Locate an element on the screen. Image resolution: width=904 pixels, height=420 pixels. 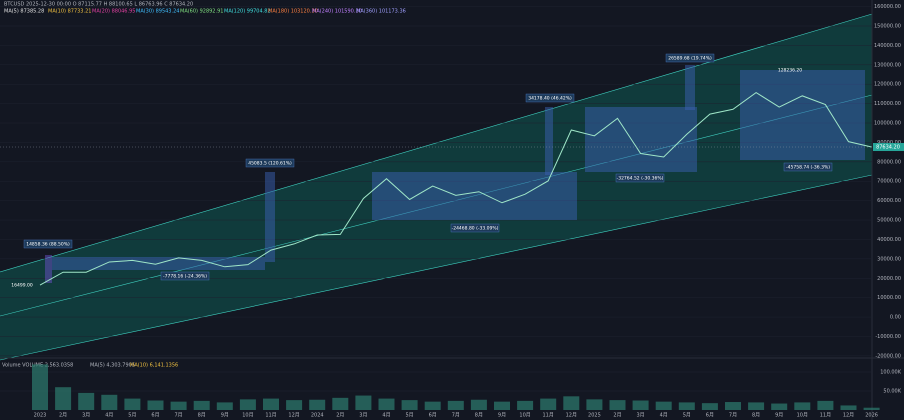
y-tick-label: 90000.00 is located at coordinates (889, 143).